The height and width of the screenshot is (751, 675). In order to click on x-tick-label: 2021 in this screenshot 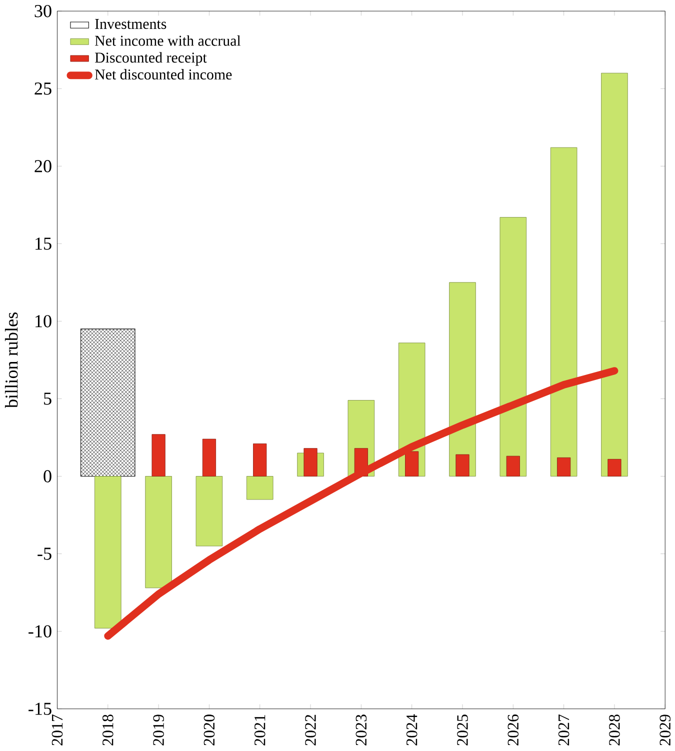, I will do `click(260, 730)`.